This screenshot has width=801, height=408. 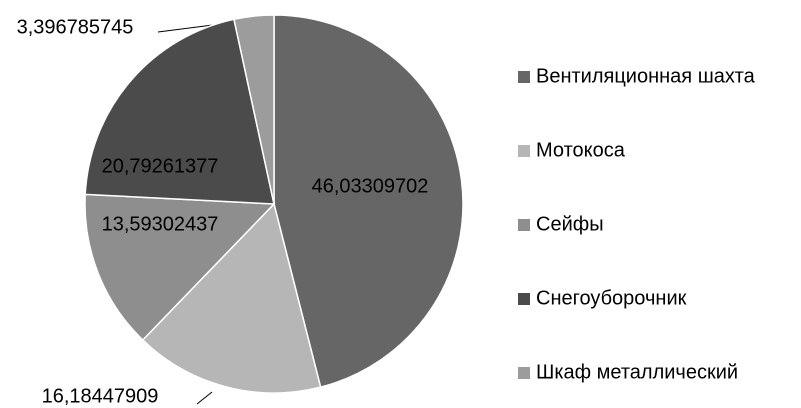 I want to click on legend-label: Сейфы, so click(x=570, y=224).